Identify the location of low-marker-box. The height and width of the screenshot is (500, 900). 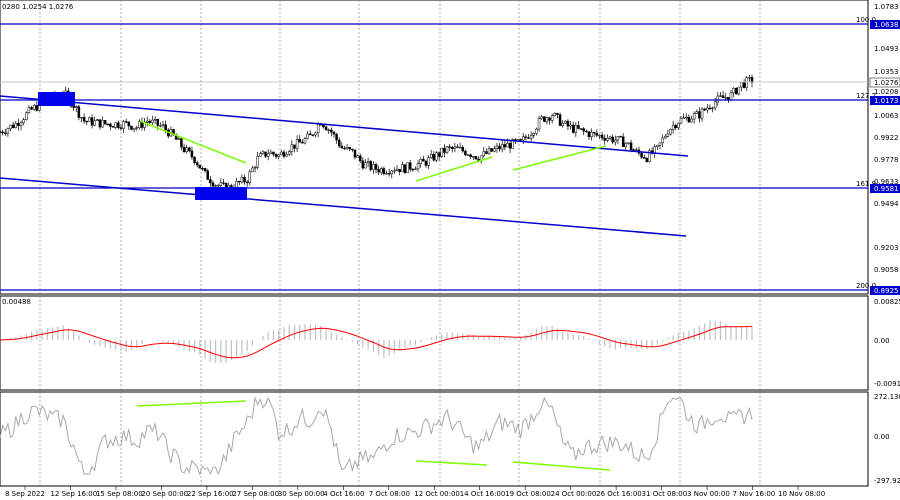
(221, 193).